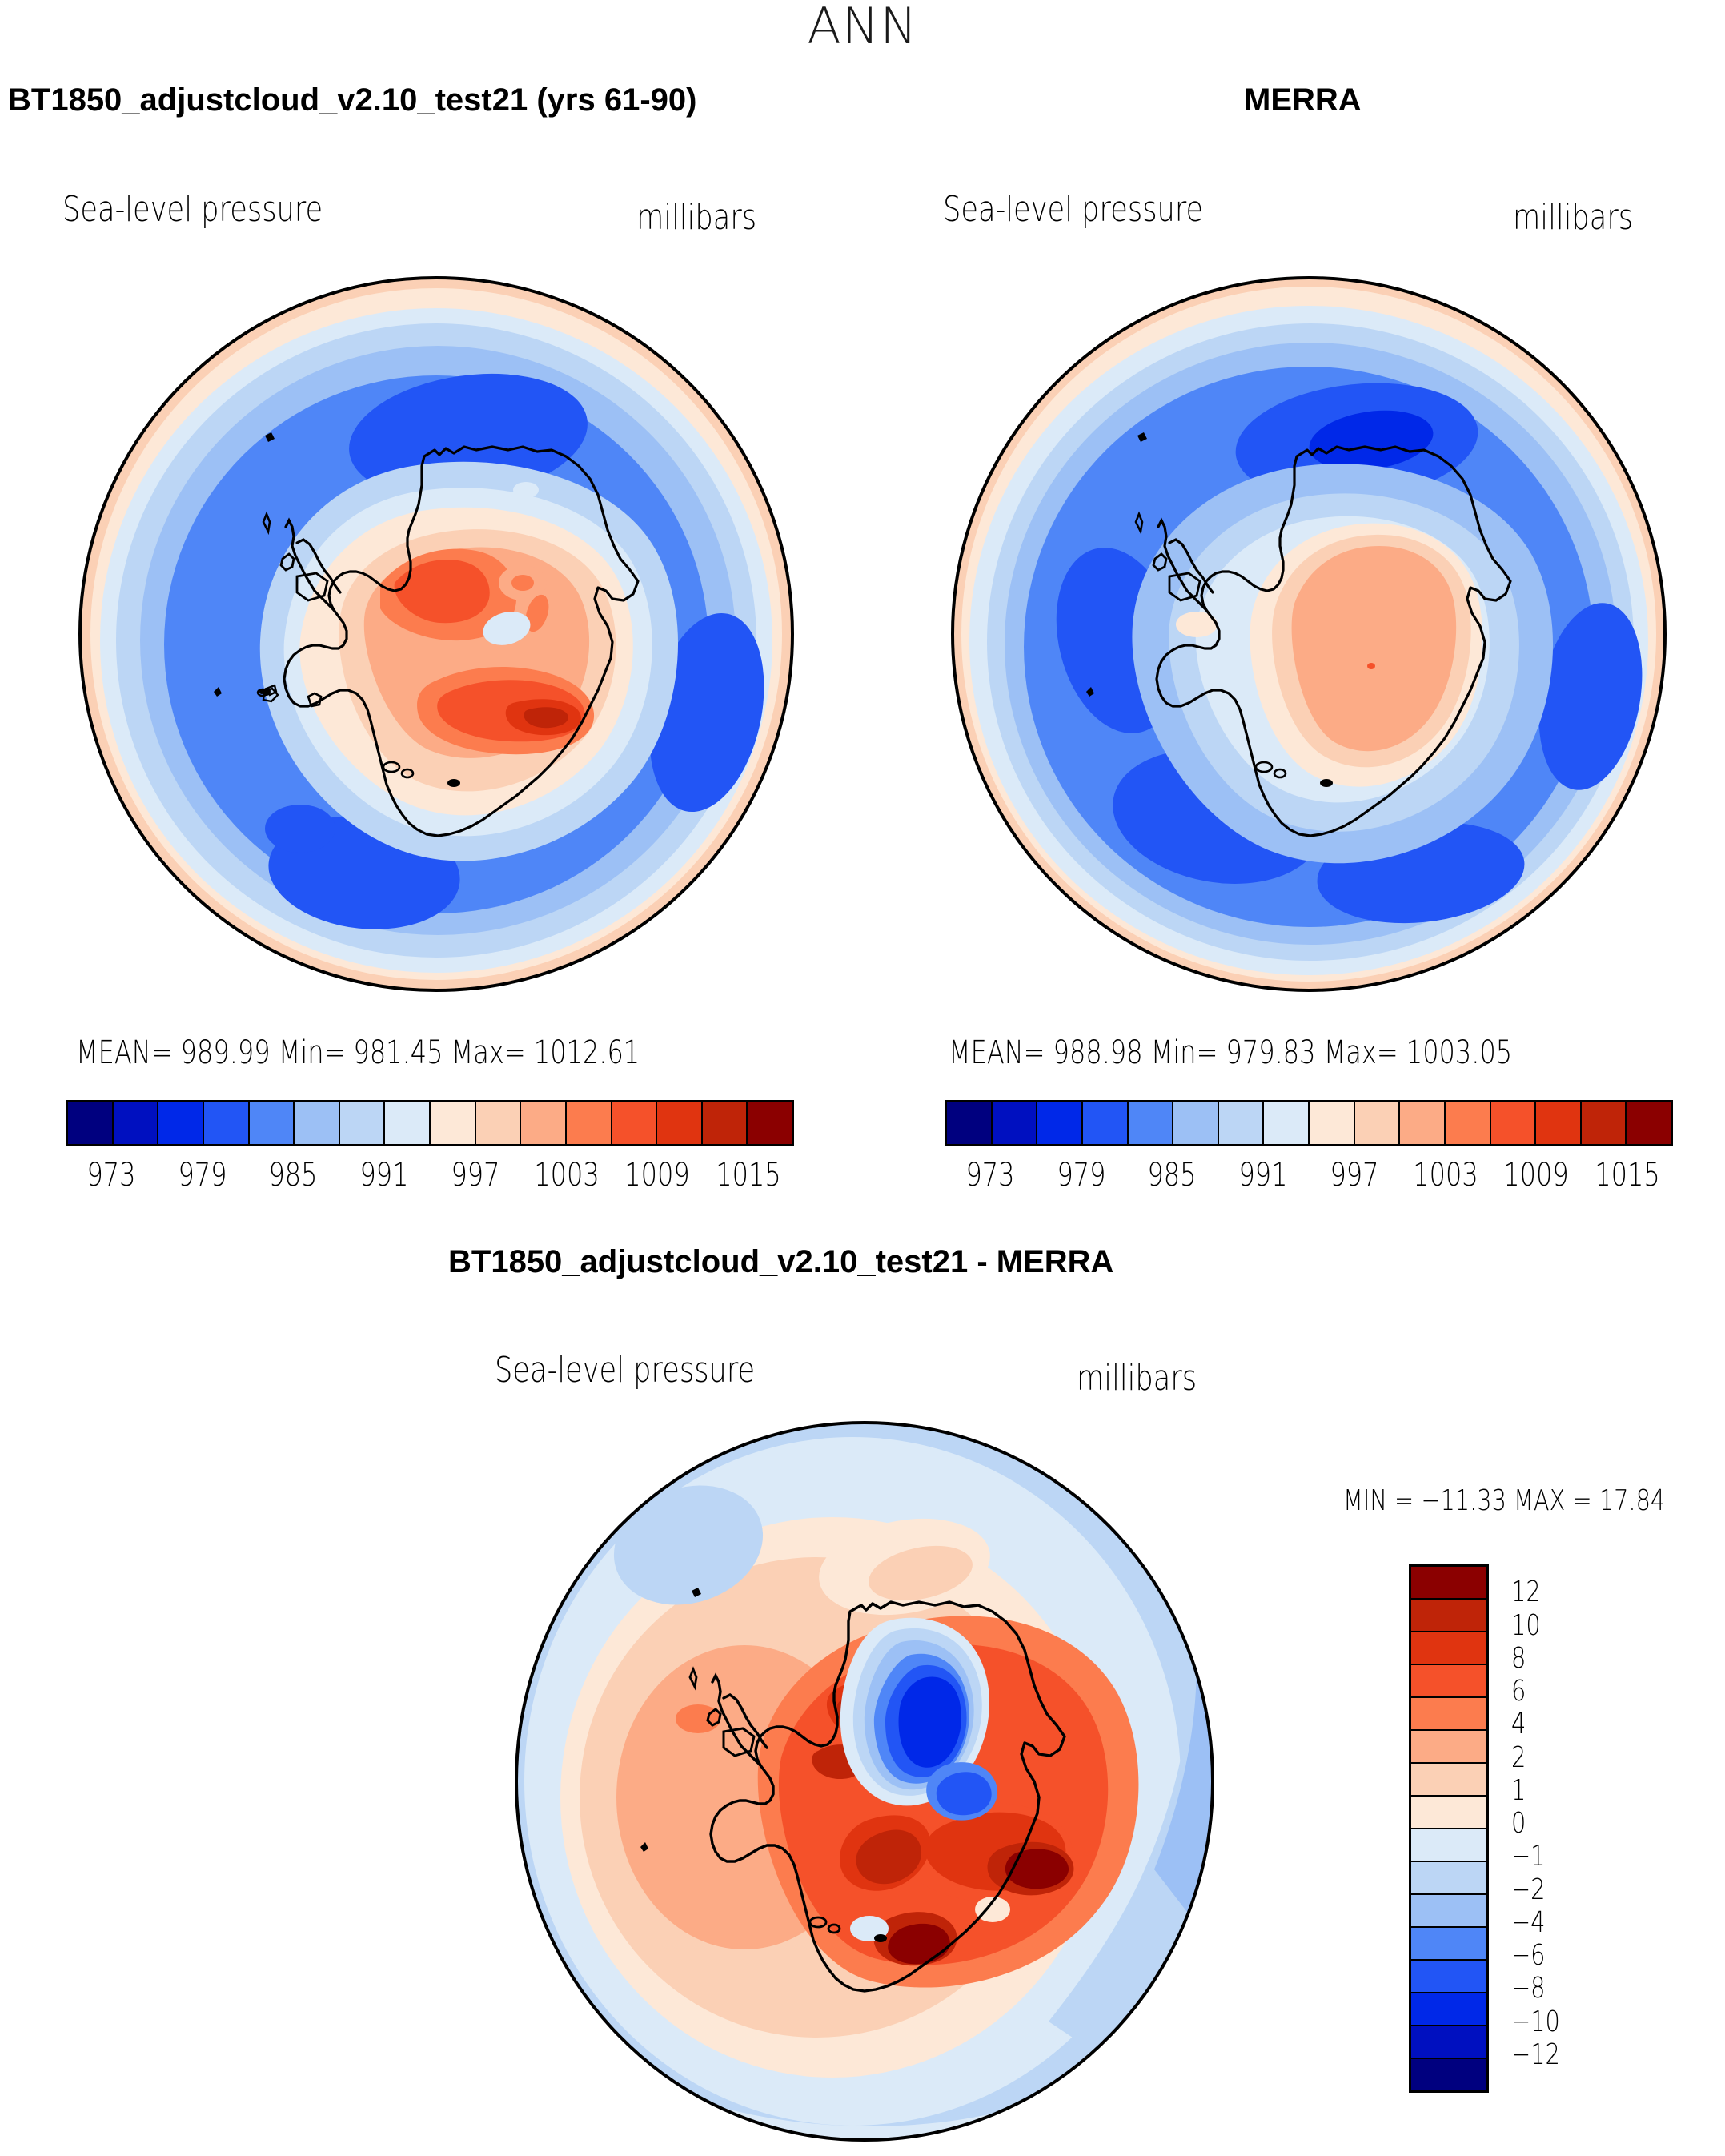 The width and height of the screenshot is (1725, 2156). What do you see at coordinates (1518, 1757) in the screenshot?
I see `colorbar-tick-label: 2` at bounding box center [1518, 1757].